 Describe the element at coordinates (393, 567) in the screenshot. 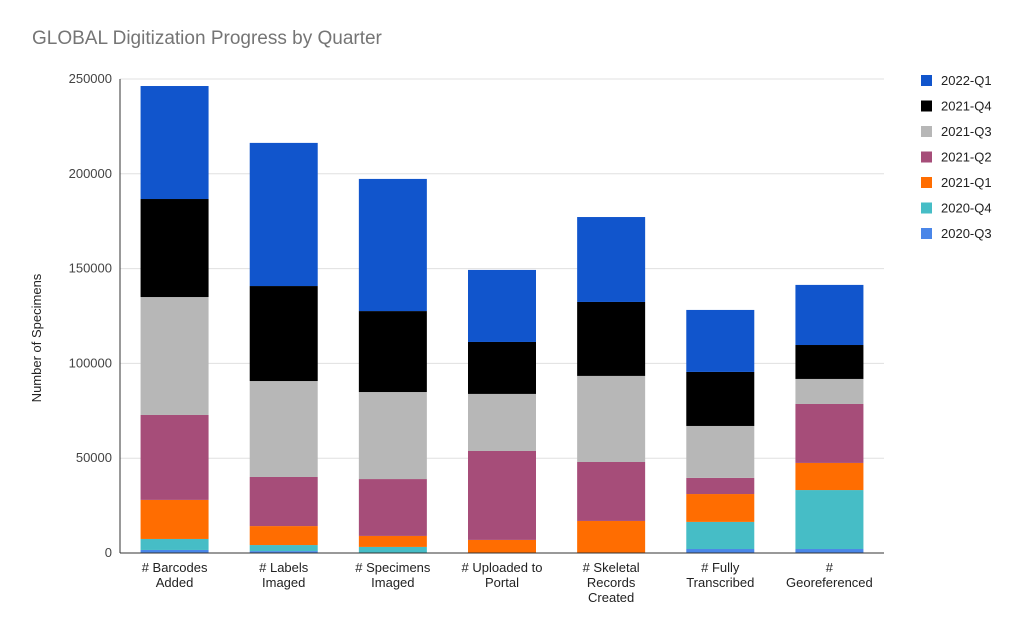

I see `x-category-label-line: # Specimens` at that location.